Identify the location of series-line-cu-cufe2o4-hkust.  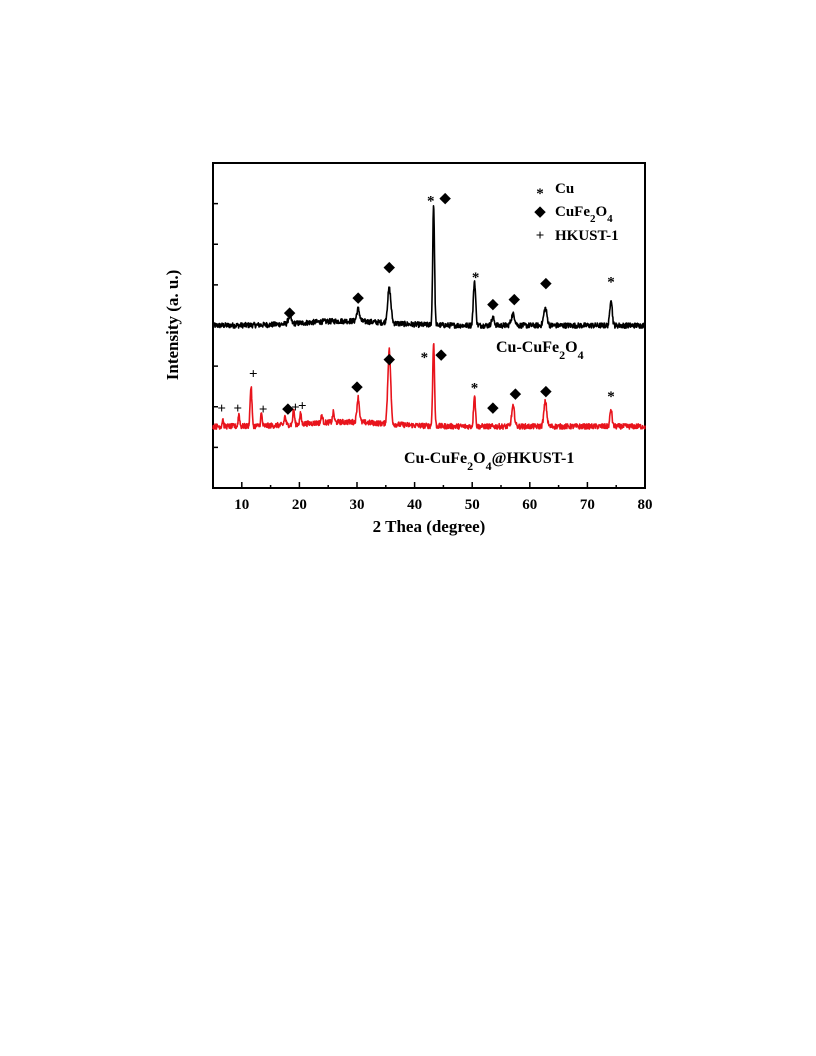
(429, 386).